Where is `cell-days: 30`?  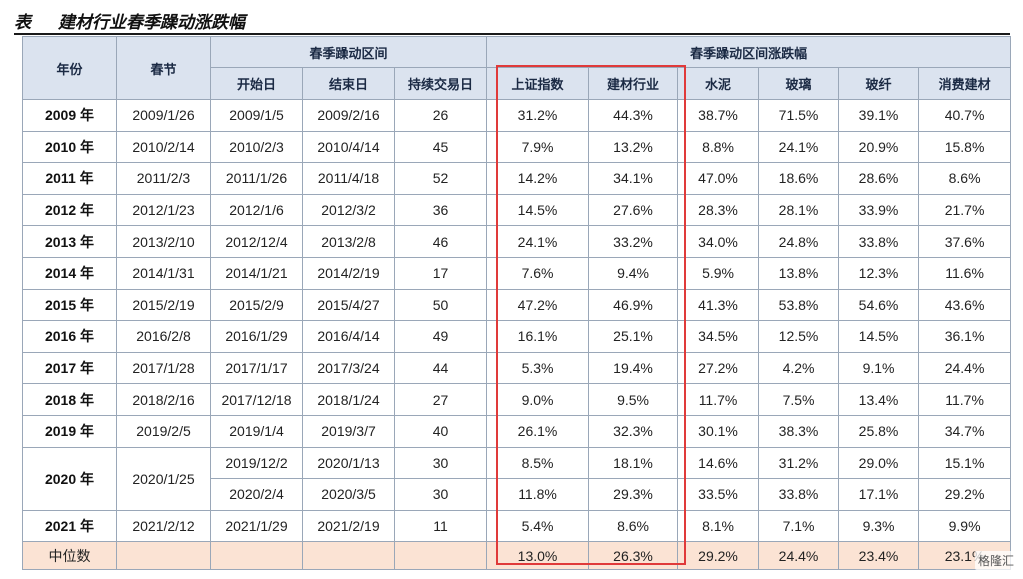
cell-days: 30 is located at coordinates (440, 494).